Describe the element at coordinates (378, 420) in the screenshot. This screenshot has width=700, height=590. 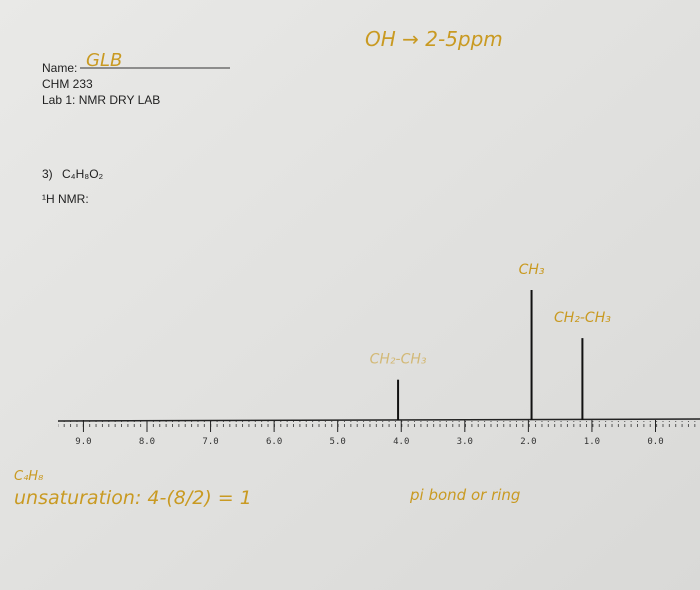
I see `baseline` at that location.